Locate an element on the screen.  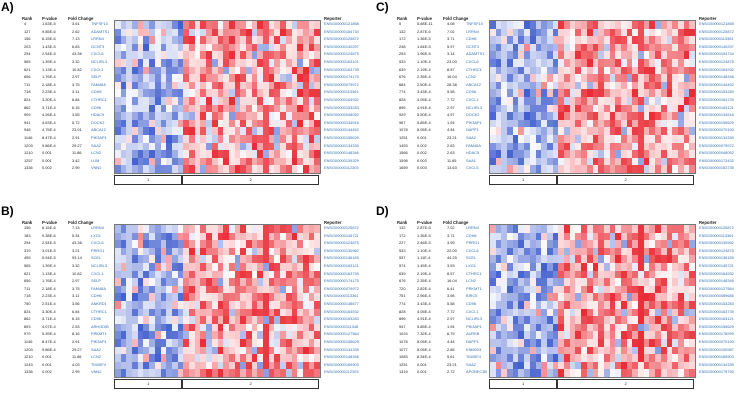
cell-gene: SCEL is located at coordinates (471, 258).